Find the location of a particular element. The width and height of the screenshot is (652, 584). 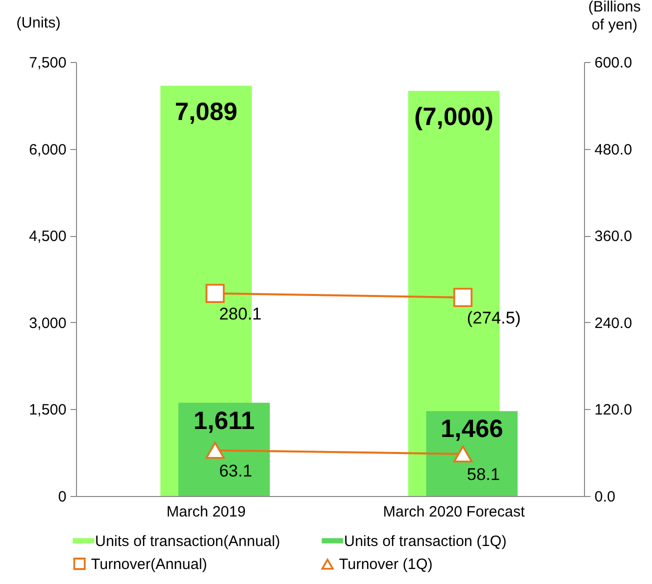

y2-tick-label: 360.0 is located at coordinates (613, 237).